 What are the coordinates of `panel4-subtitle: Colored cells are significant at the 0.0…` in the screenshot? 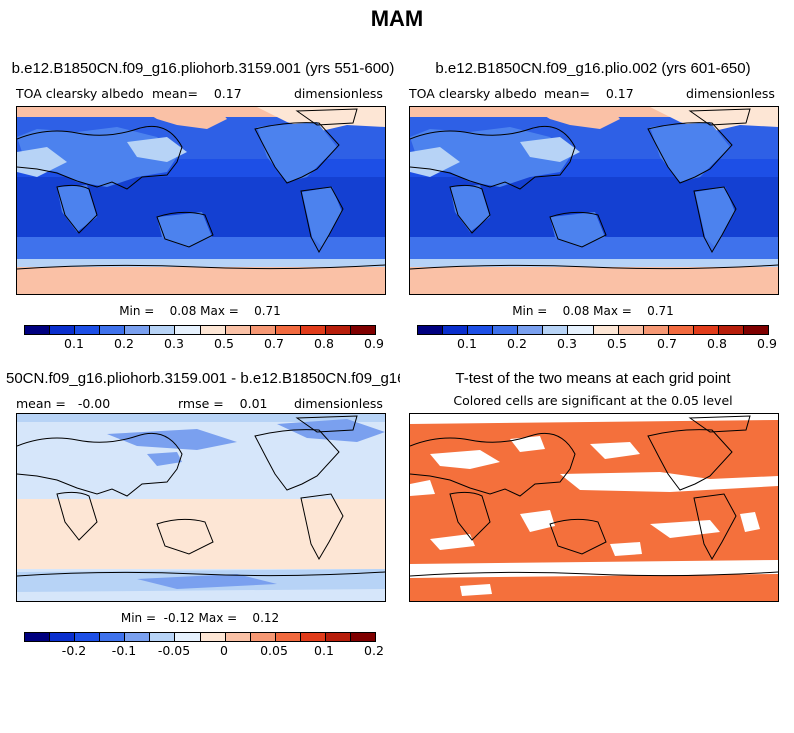 It's located at (593, 400).